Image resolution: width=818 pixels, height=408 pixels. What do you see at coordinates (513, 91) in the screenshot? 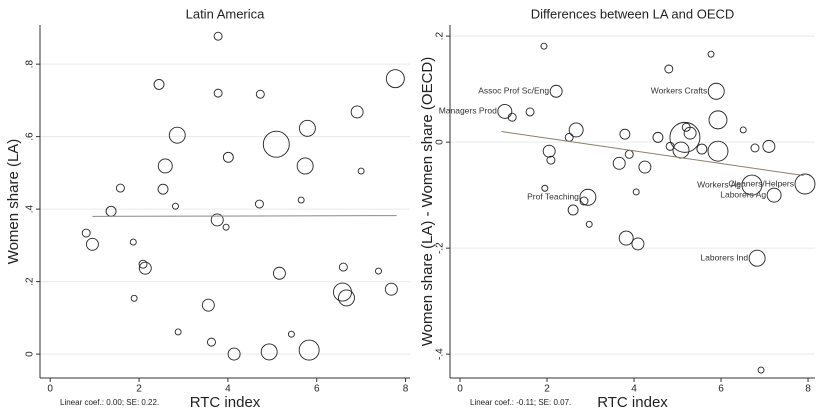
I see `point-label: Assoc Prof Sc/Eng` at bounding box center [513, 91].